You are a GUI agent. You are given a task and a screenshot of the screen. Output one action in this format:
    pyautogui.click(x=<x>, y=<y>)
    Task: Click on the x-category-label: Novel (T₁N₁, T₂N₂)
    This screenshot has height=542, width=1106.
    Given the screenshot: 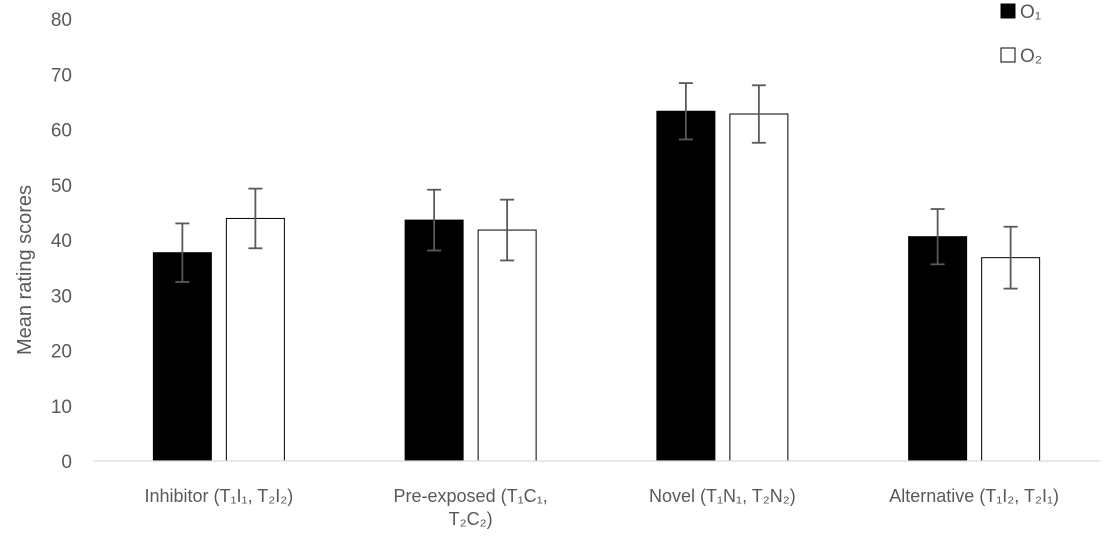 What is the action you would take?
    pyautogui.click(x=722, y=496)
    